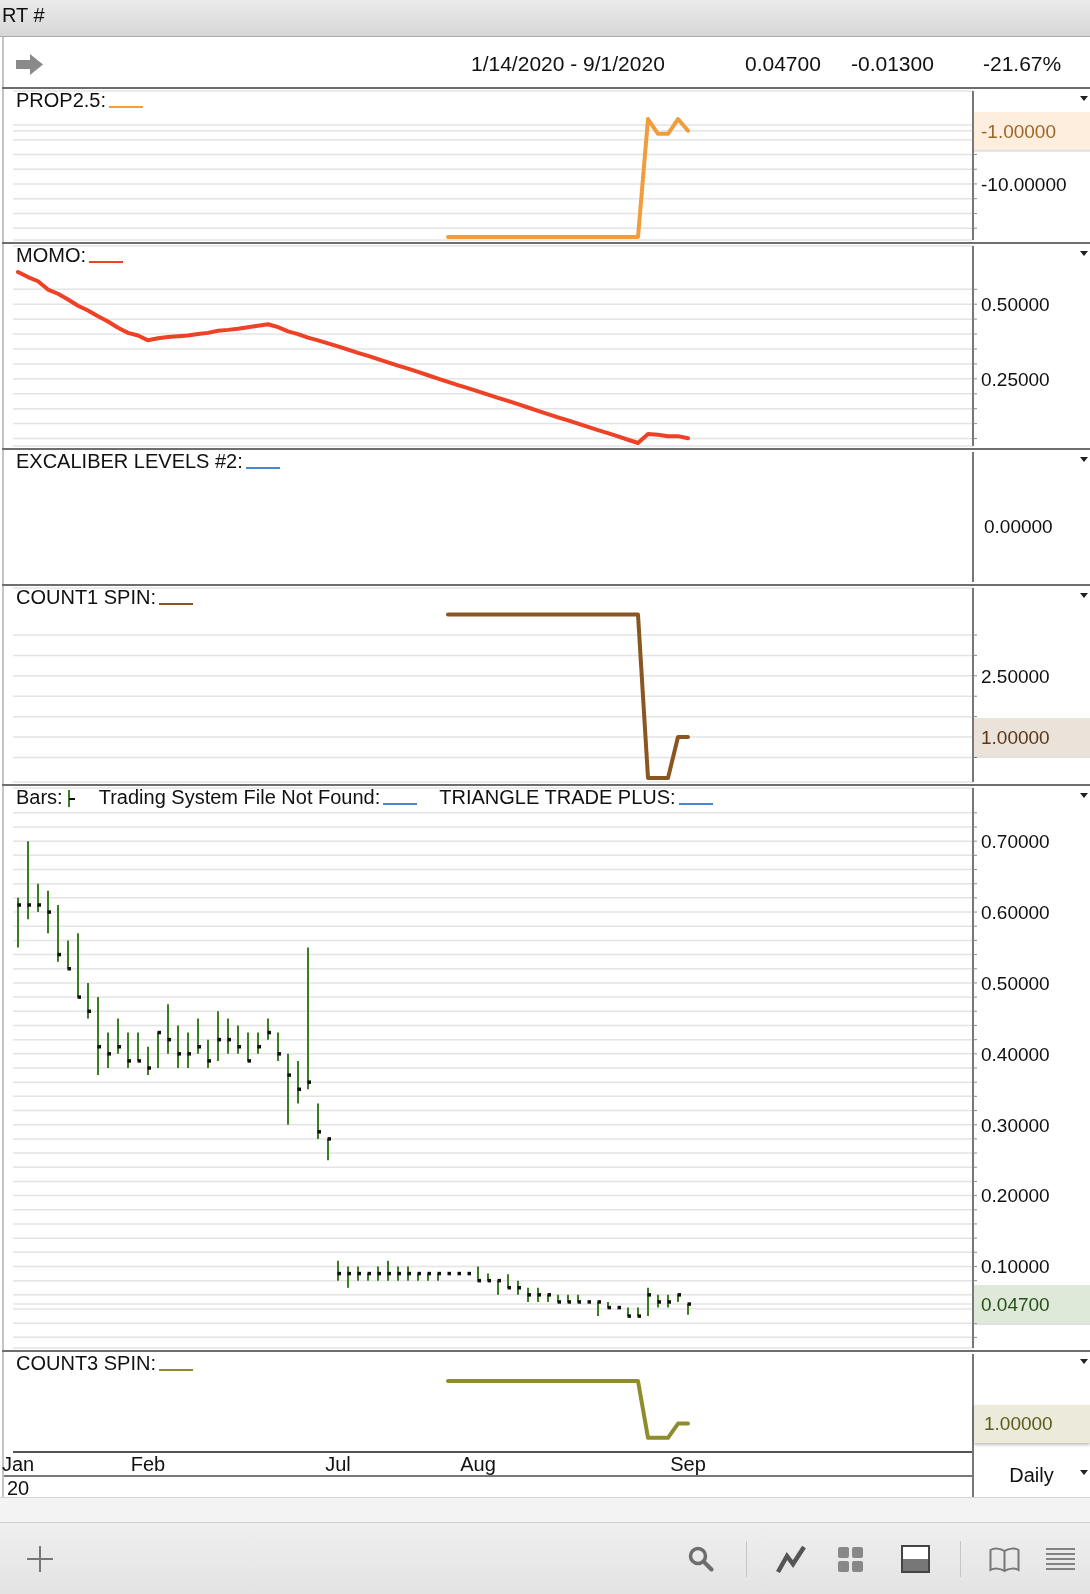 This screenshot has height=1594, width=1090. What do you see at coordinates (1019, 131) in the screenshot?
I see `y-tick-label: -1.00000` at bounding box center [1019, 131].